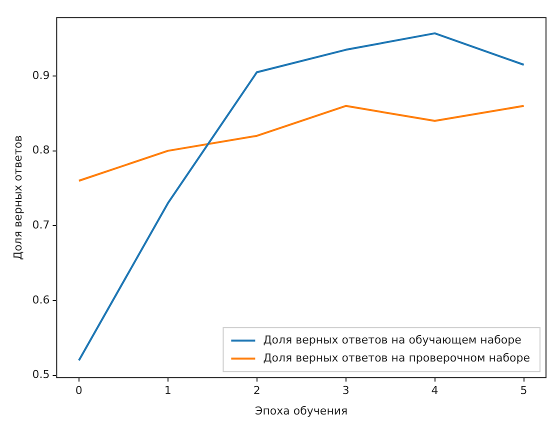 This screenshot has width=558, height=430. Describe the element at coordinates (396, 357) in the screenshot. I see `legend-label: Доля верных ответов на проверочном наборе` at that location.